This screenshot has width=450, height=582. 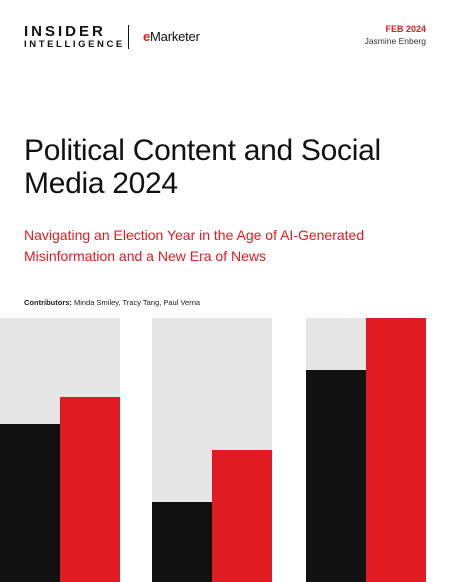 I want to click on author-name: Jasmine Enberg, so click(x=395, y=41).